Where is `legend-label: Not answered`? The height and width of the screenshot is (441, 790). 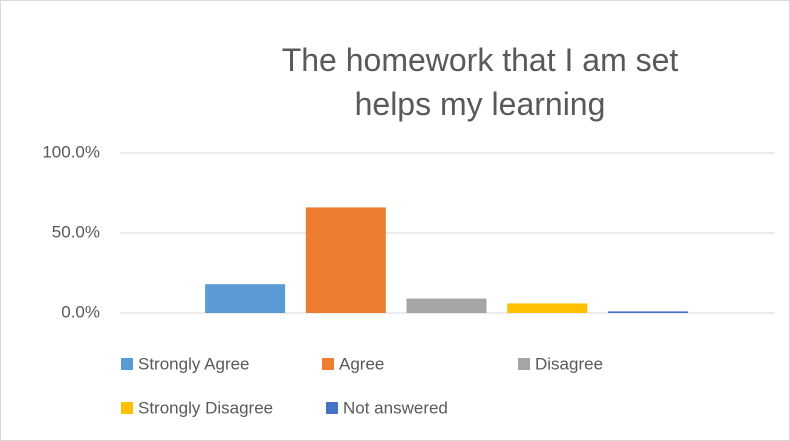 legend-label: Not answered is located at coordinates (395, 407).